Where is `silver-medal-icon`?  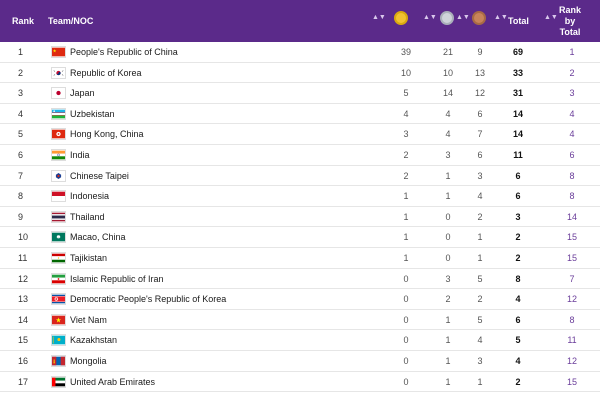
silver-medal-icon is located at coordinates (447, 18).